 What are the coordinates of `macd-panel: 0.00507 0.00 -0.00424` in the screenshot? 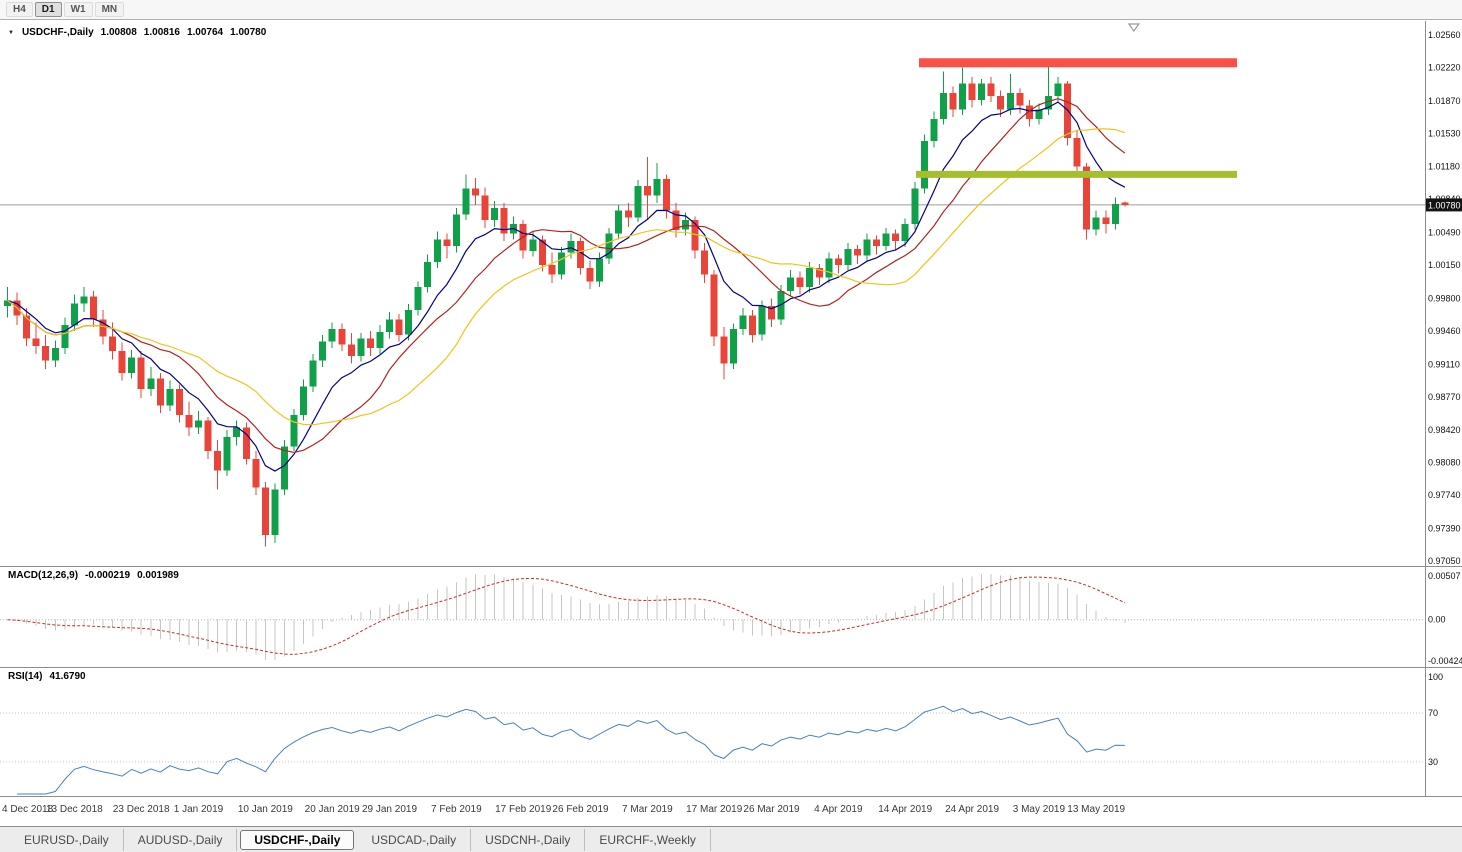 It's located at (731, 617).